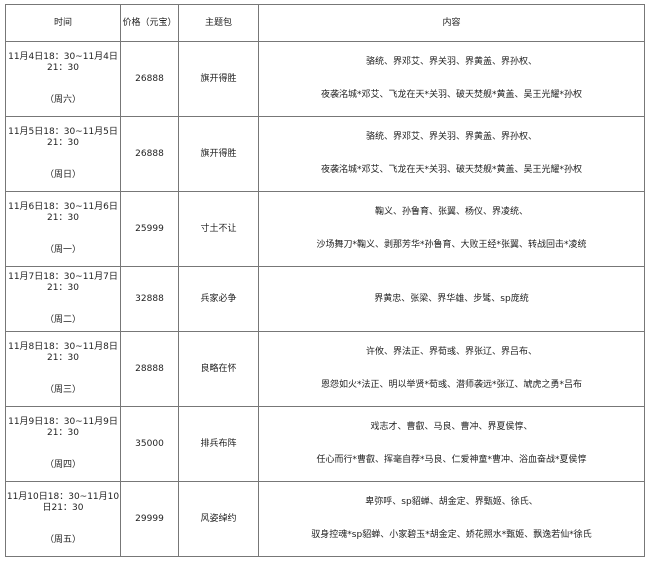 The width and height of the screenshot is (650, 563). What do you see at coordinates (149, 229) in the screenshot?
I see `price-cell: 25999` at bounding box center [149, 229].